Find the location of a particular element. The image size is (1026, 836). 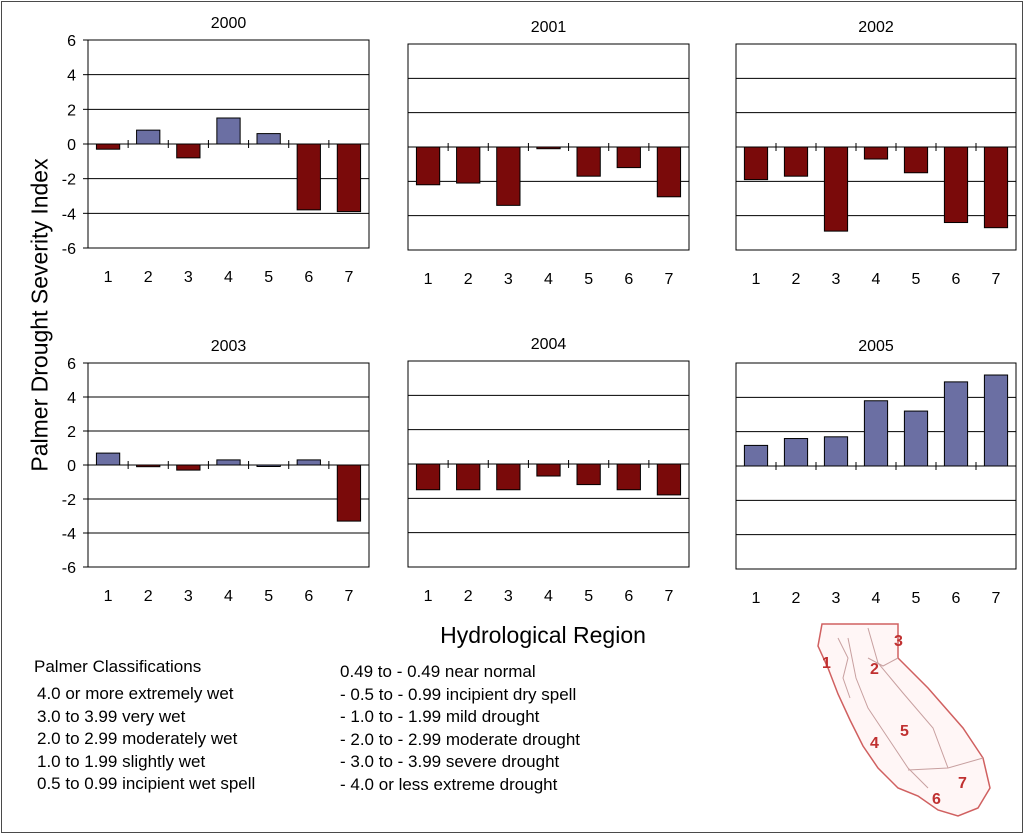

chart-title: 2004 is located at coordinates (549, 344).